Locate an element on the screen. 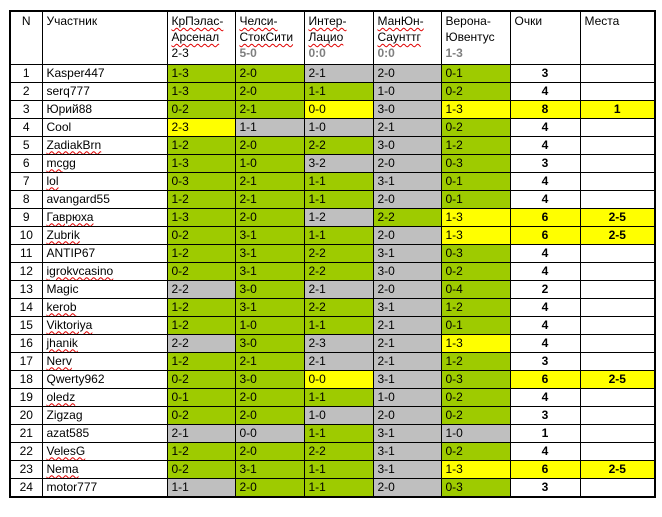  header-match-2: Челси- СтокСити 5-0 is located at coordinates (269, 37).